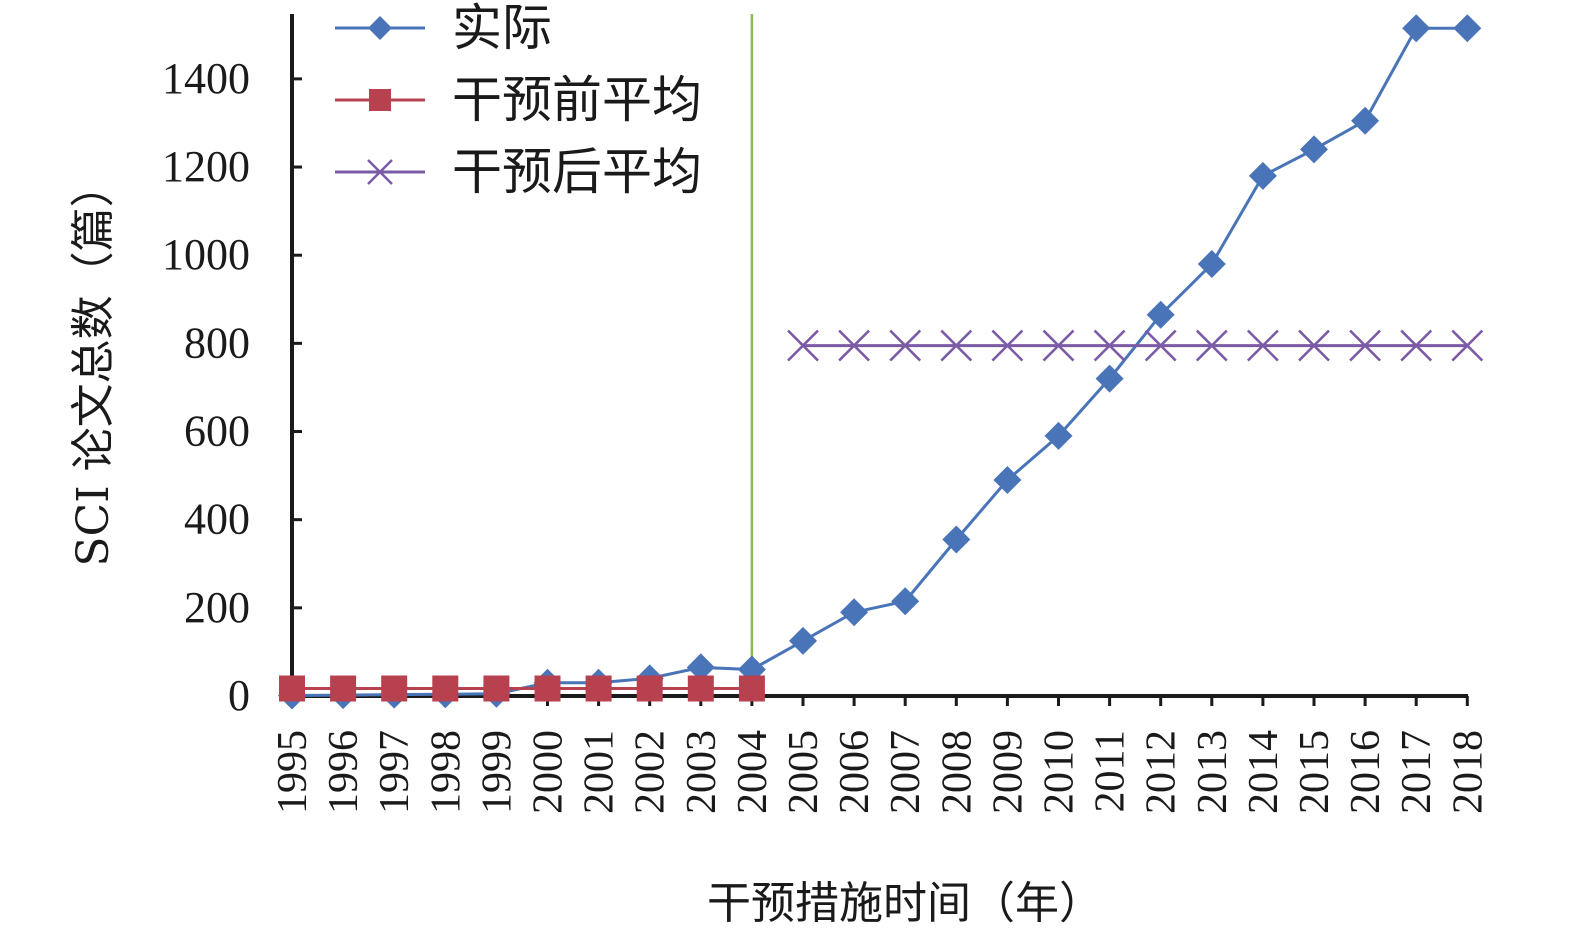 The width and height of the screenshot is (1575, 941). I want to click on x-tick-label: 2002, so click(651, 772).